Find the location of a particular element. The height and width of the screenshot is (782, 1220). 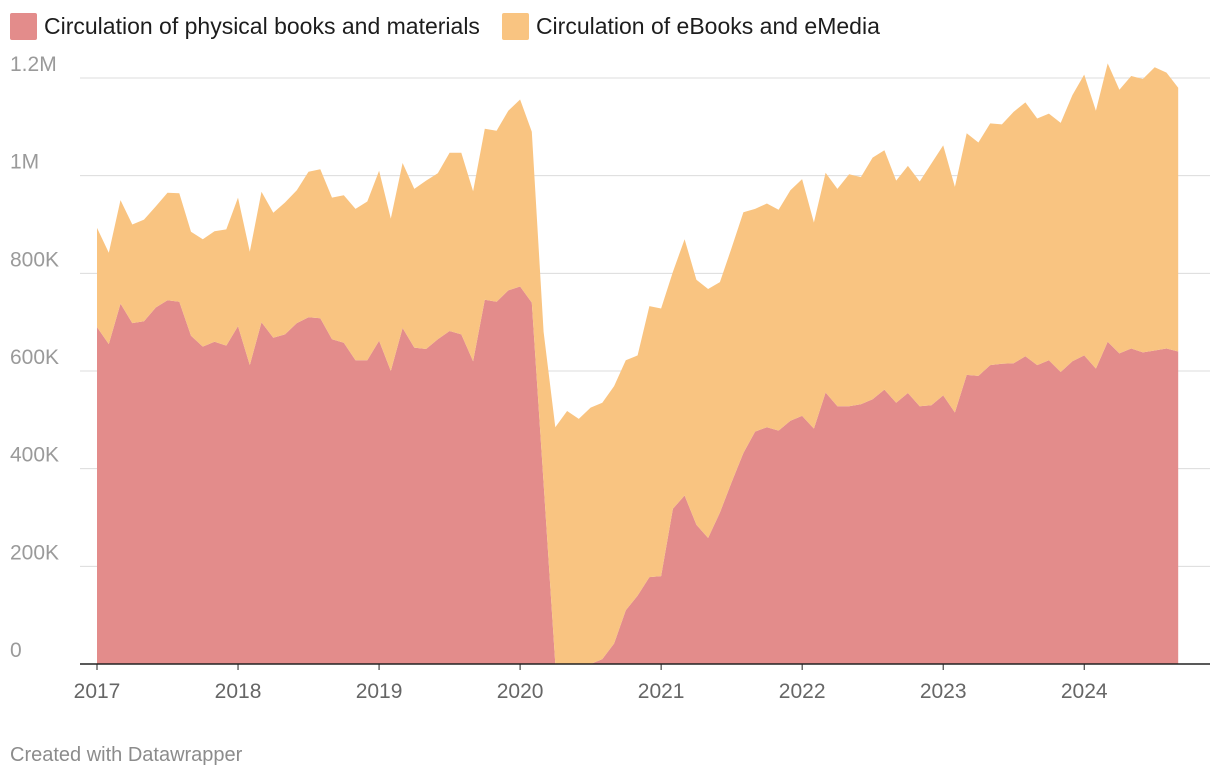

legend-swatch-physical is located at coordinates (23, 26).